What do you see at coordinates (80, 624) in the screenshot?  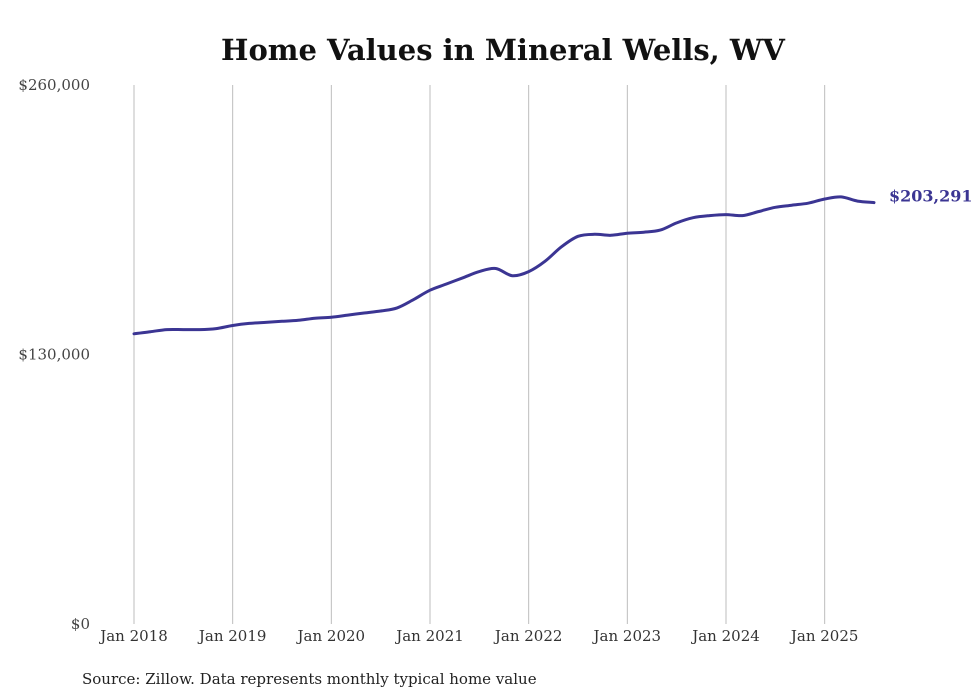 I see `y-tick-label: $0` at bounding box center [80, 624].